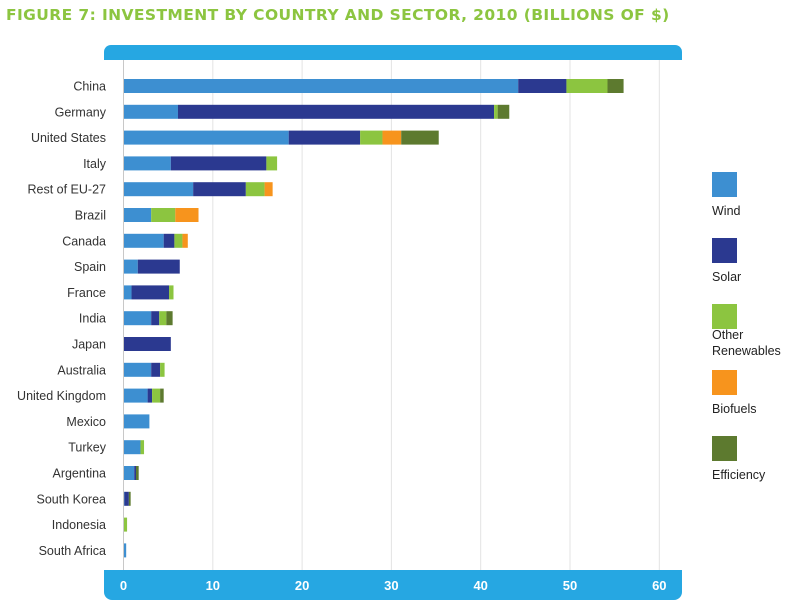 The height and width of the screenshot is (611, 800). What do you see at coordinates (724, 316) in the screenshot?
I see `legend-swatch-other-renewables` at bounding box center [724, 316].